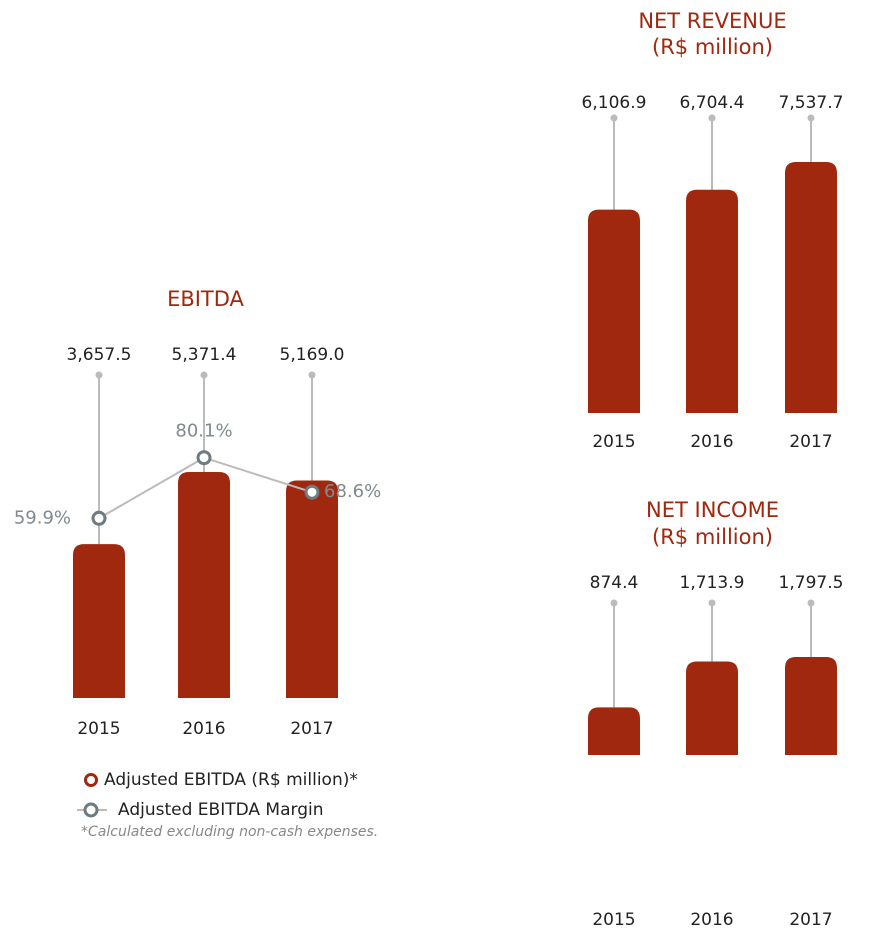 Image resolution: width=874 pixels, height=934 pixels. What do you see at coordinates (614, 583) in the screenshot?
I see `value-label: 874.4` at bounding box center [614, 583].